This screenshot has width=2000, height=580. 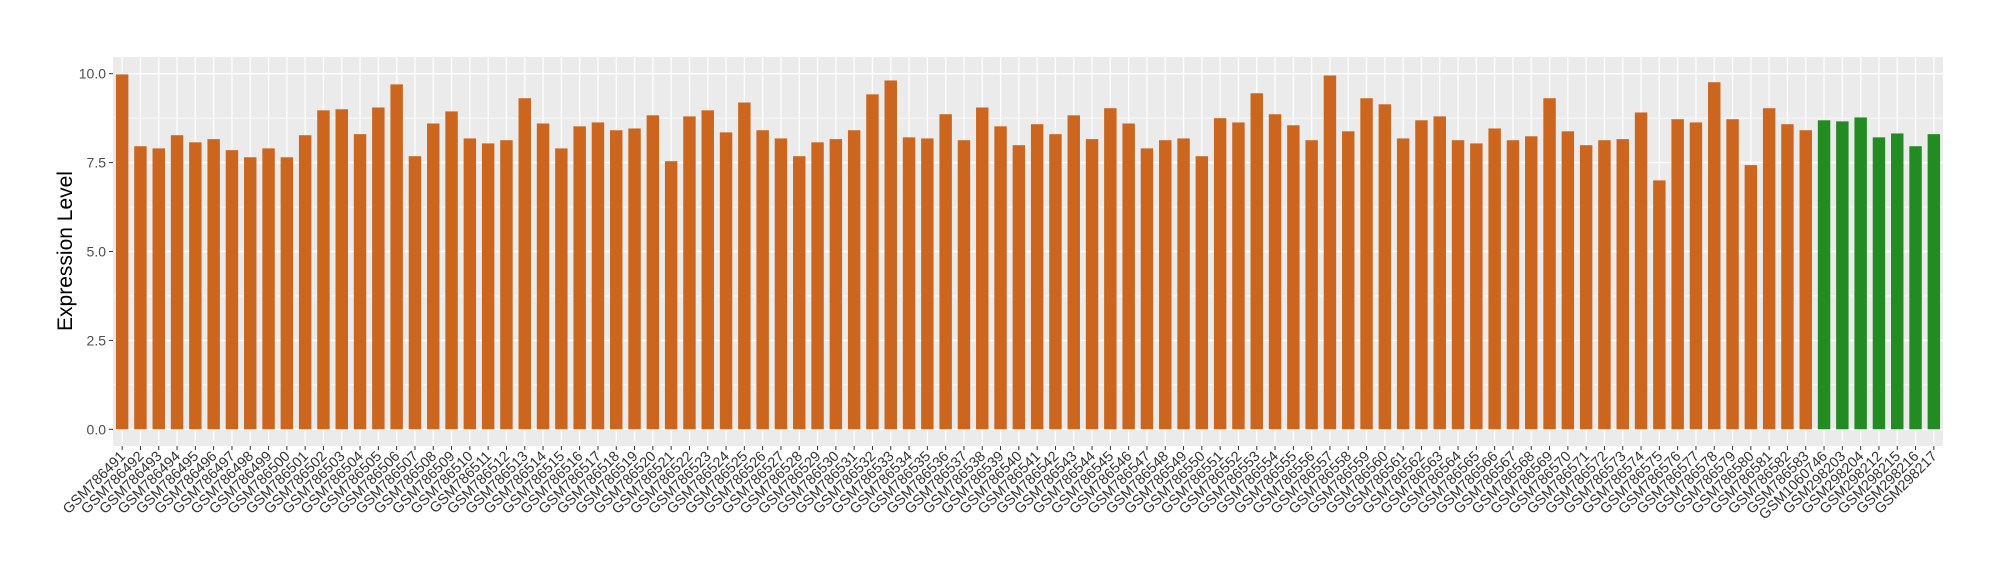 What do you see at coordinates (1439, 273) in the screenshot?
I see `bar-GSM786563` at bounding box center [1439, 273].